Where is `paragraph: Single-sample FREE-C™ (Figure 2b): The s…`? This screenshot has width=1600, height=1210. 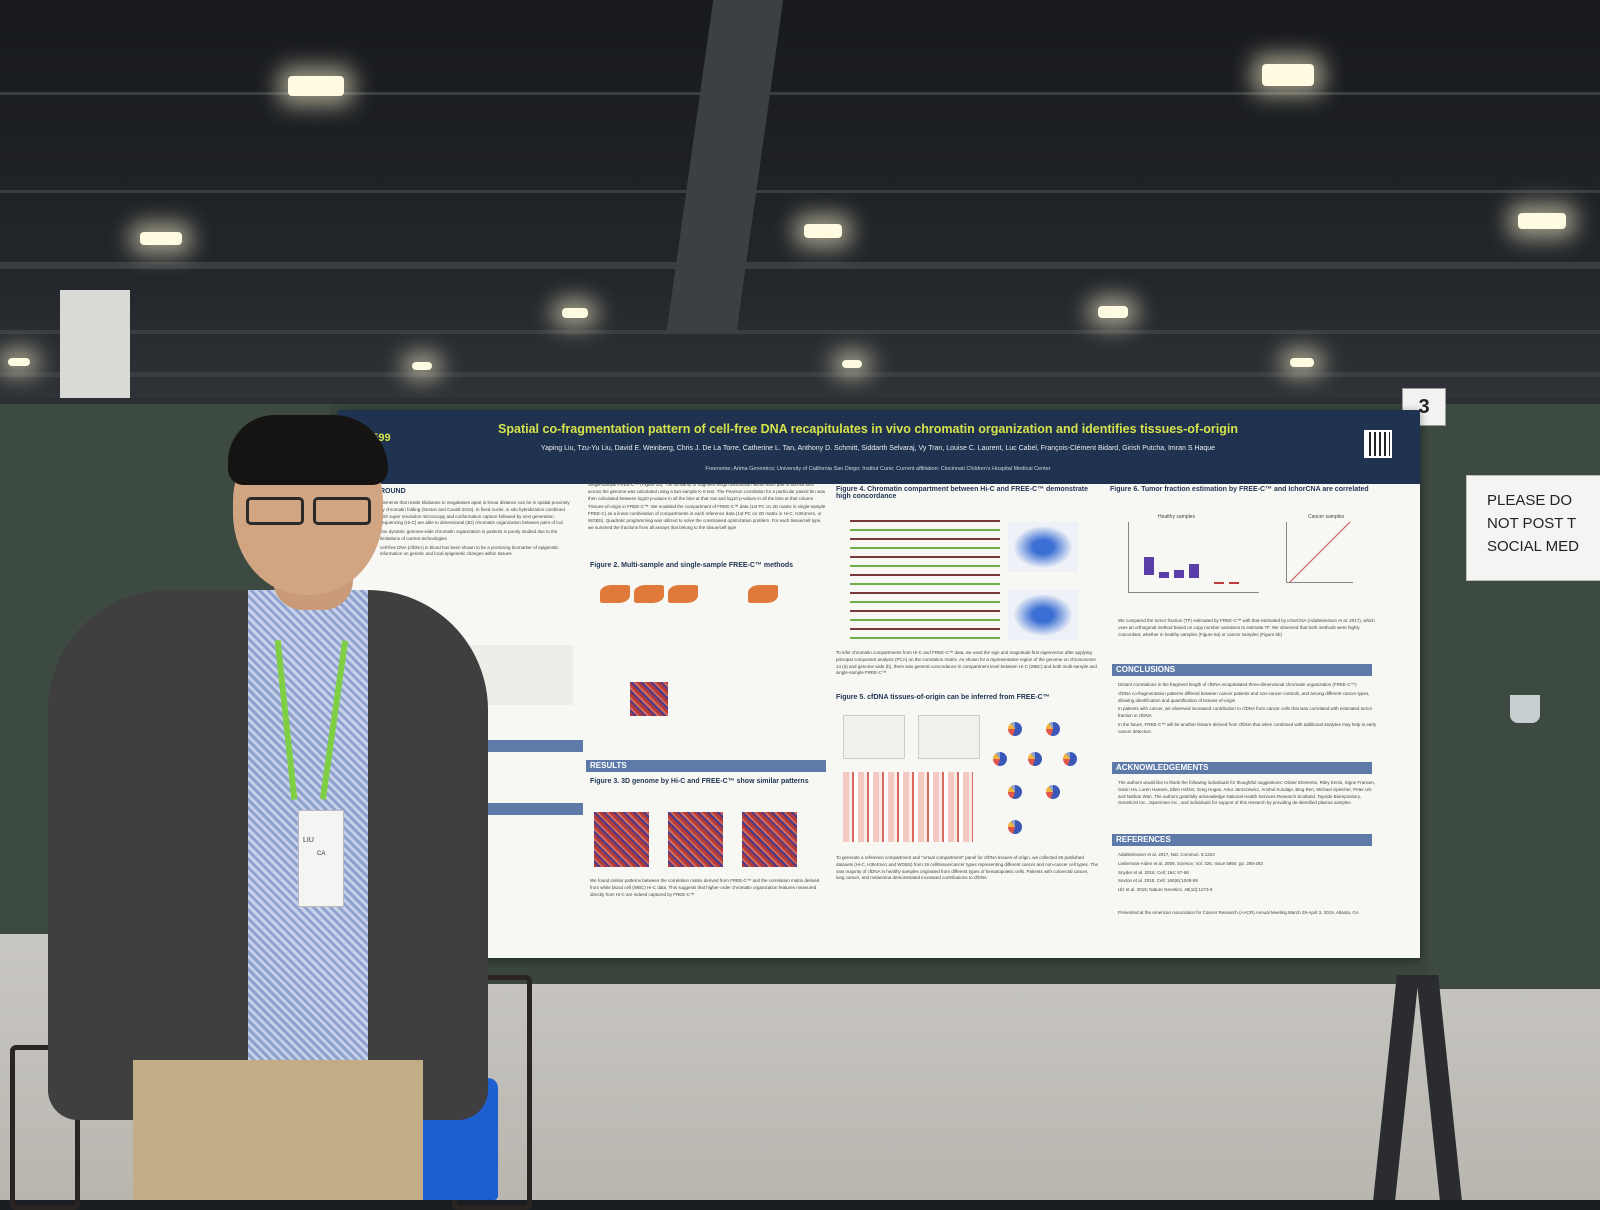
paragraph: Single-sample FREE-C™ (Figure 2b): The s… is located at coordinates (707, 491).